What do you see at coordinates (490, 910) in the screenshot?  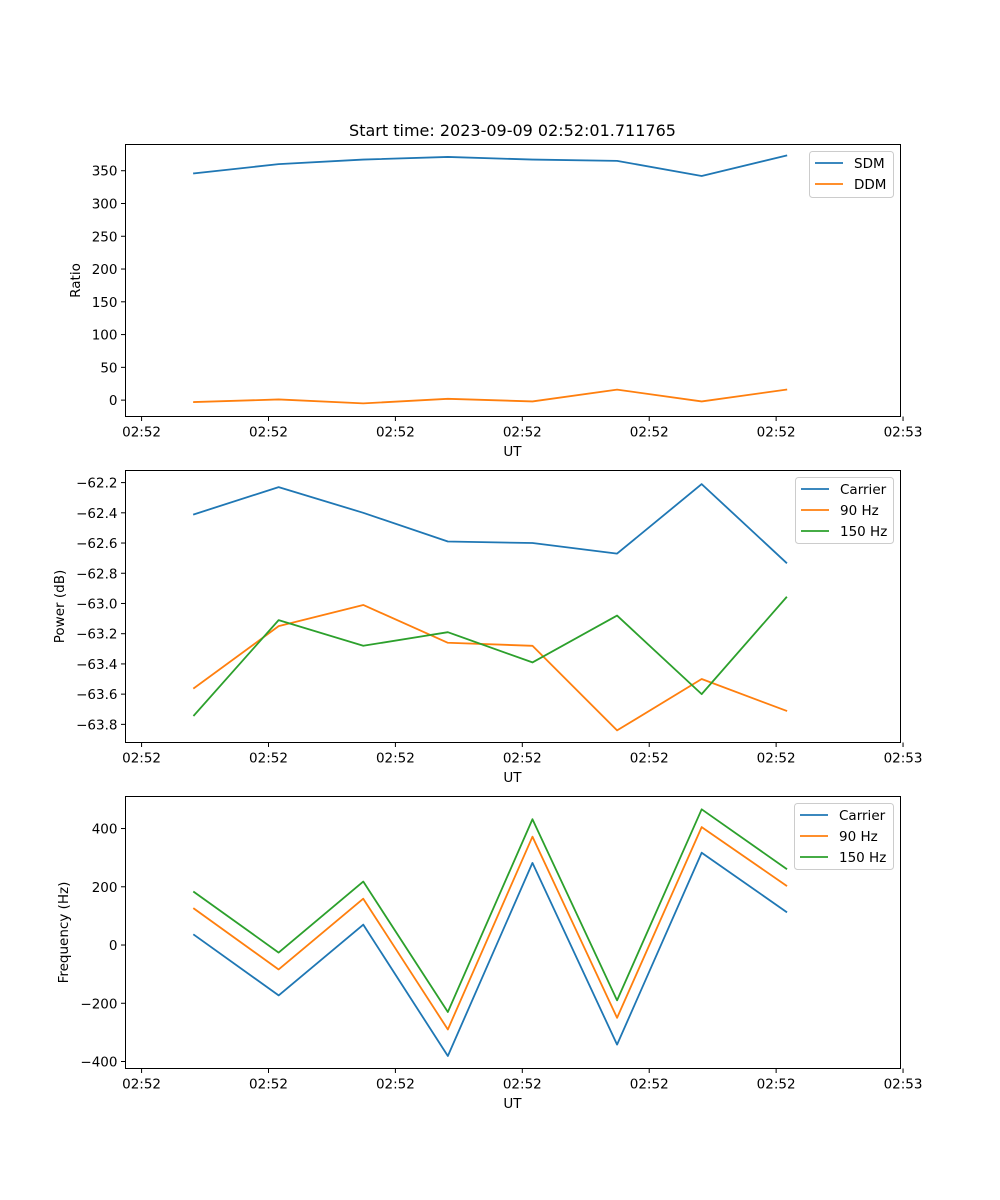 I see `frequency-series-line-150-hz` at bounding box center [490, 910].